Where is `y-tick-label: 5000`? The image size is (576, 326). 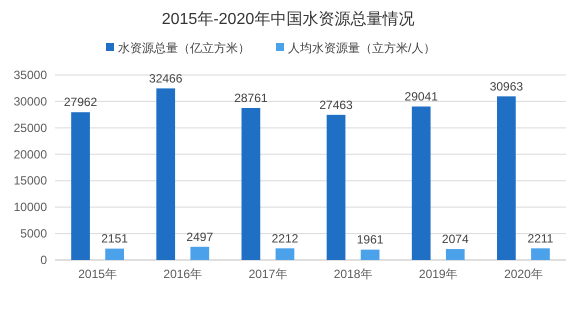
y-tick-label: 5000 is located at coordinates (34, 233).